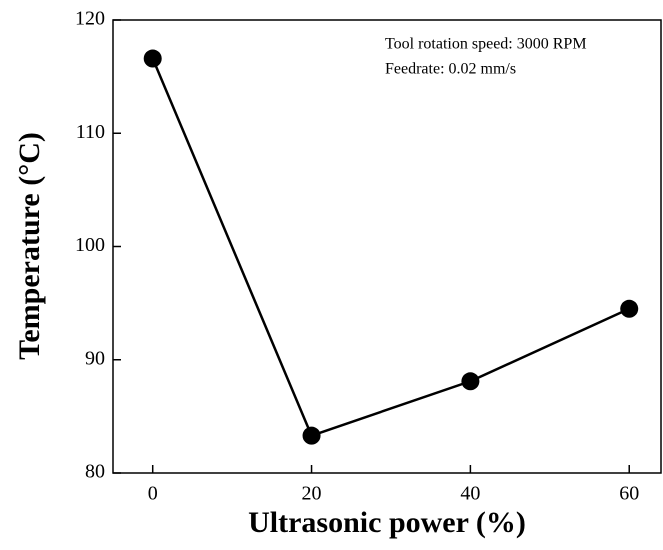  I want to click on y-axis-label: Temperature (°C), so click(29, 246).